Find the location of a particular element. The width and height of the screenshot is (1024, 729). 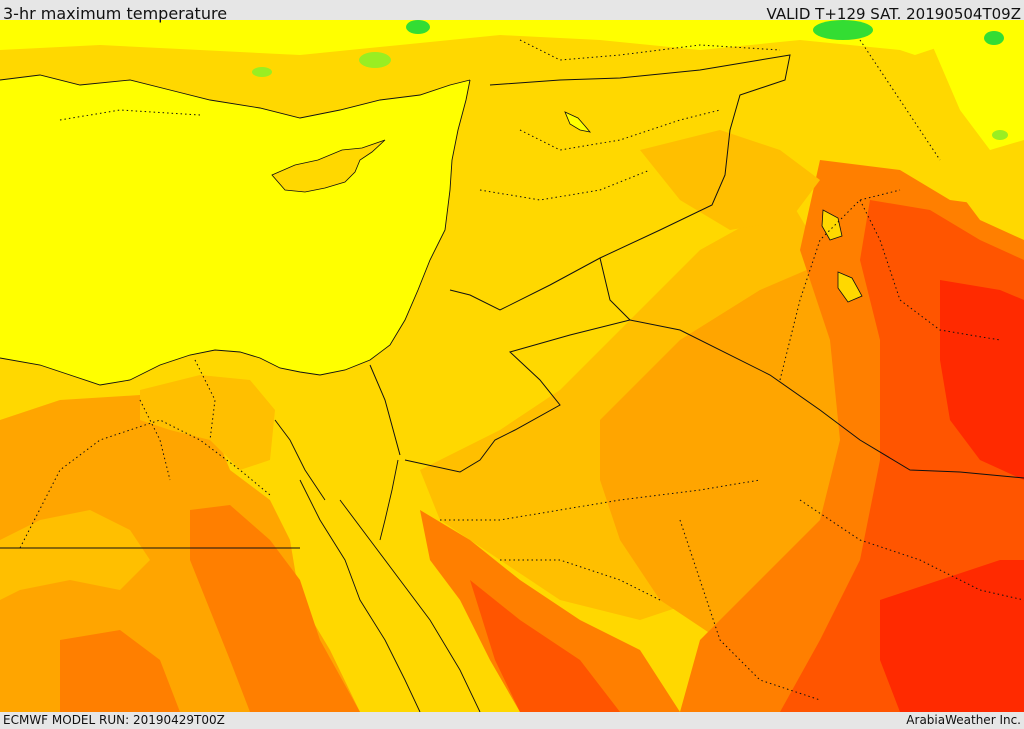

egypt-light-orange-zone is located at coordinates (207, 422).